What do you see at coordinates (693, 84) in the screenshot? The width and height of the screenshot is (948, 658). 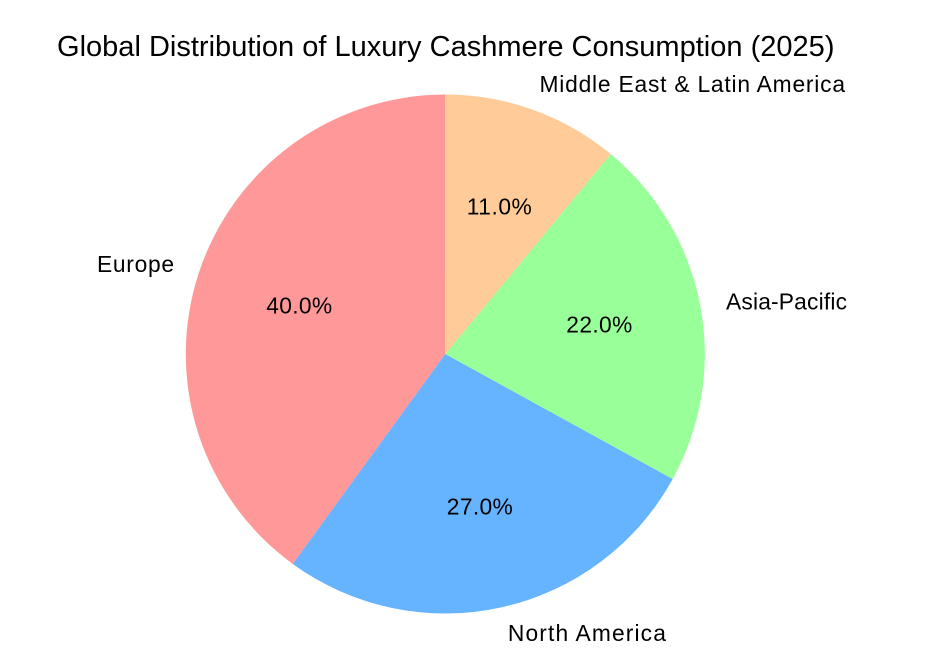 I see `svg-text: Middle East & Latin America` at bounding box center [693, 84].